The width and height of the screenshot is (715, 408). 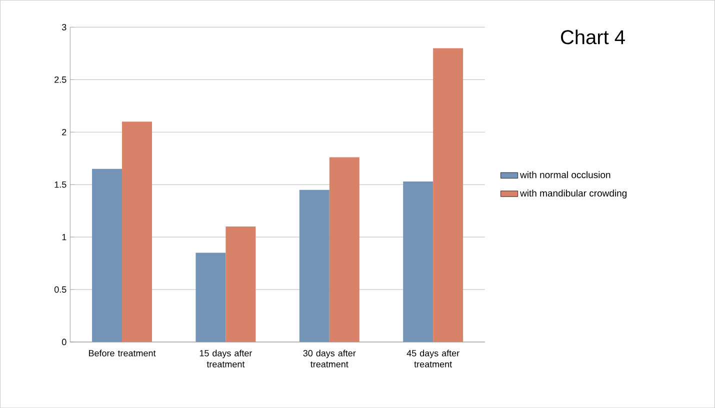 What do you see at coordinates (433, 359) in the screenshot?
I see `x-tick-label: 45 days after treatment` at bounding box center [433, 359].